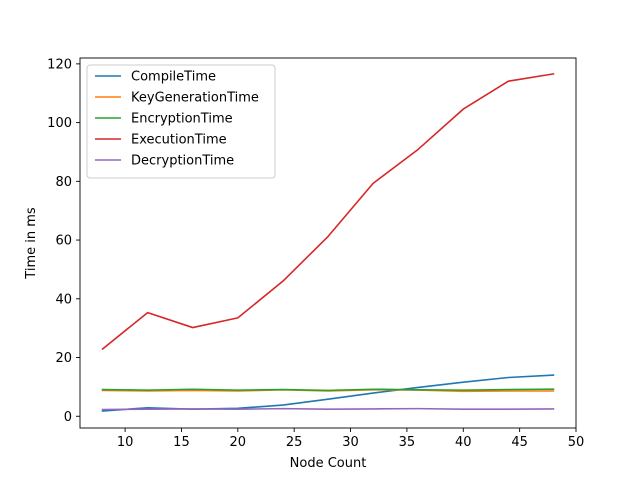 The height and width of the screenshot is (480, 640). Describe the element at coordinates (63, 299) in the screenshot. I see `y-tick-label: 40` at that location.